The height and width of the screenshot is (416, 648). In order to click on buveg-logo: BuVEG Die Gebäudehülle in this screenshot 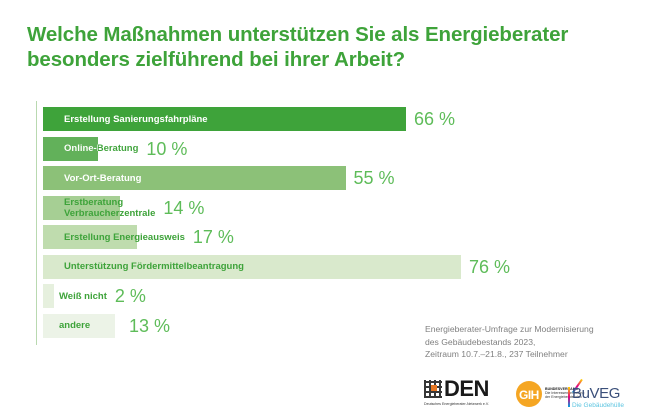, I will do `click(605, 394)`.